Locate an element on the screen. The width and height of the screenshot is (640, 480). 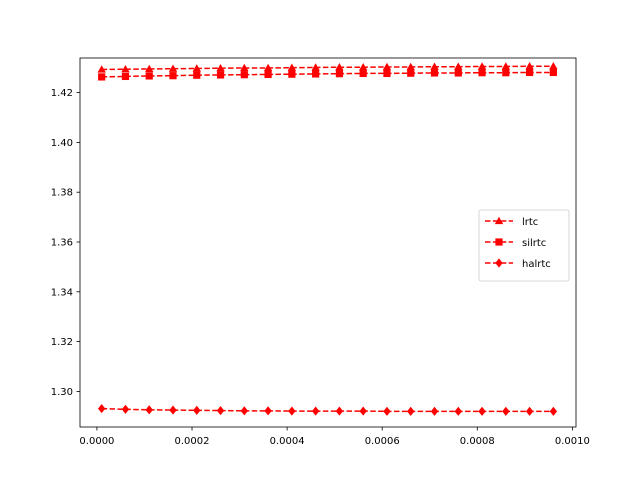
y-axis-ticks: 1.30 1.32 1.34 1.36 1.38 1.40 1.42 is located at coordinates (65, 243).